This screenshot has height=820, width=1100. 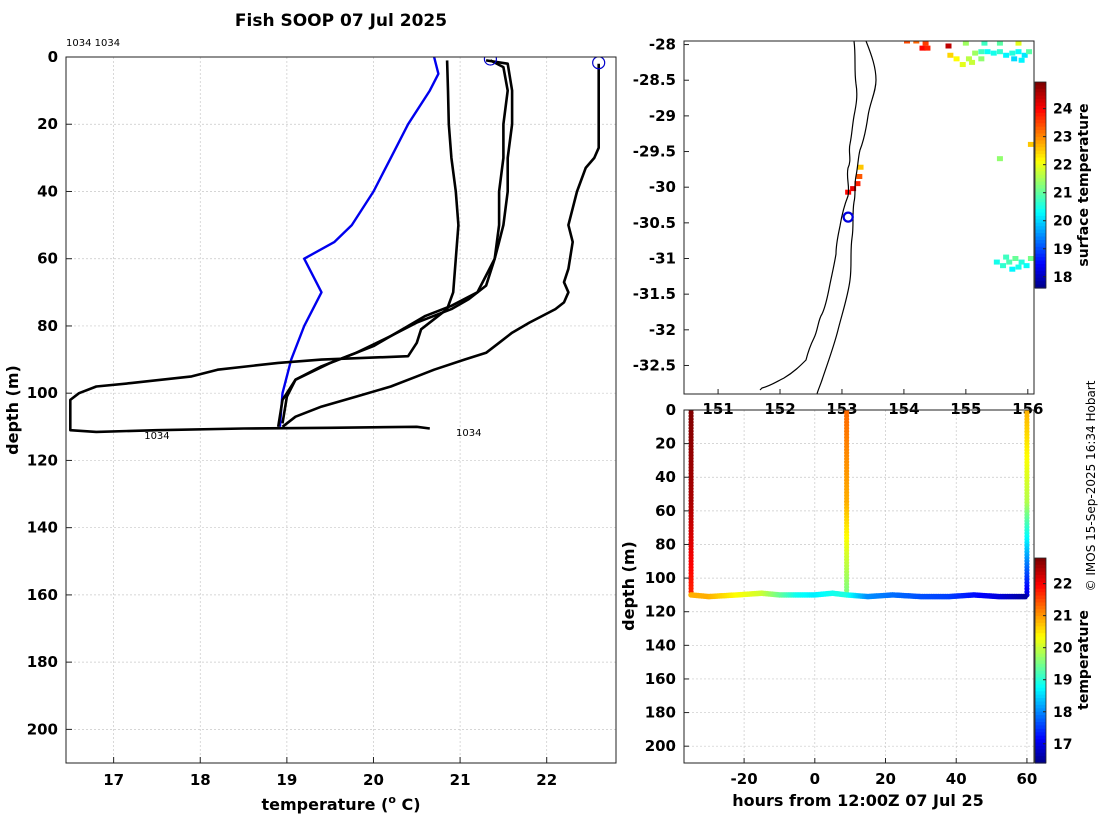 I want to click on xlabel-tail: C), so click(x=408, y=804).